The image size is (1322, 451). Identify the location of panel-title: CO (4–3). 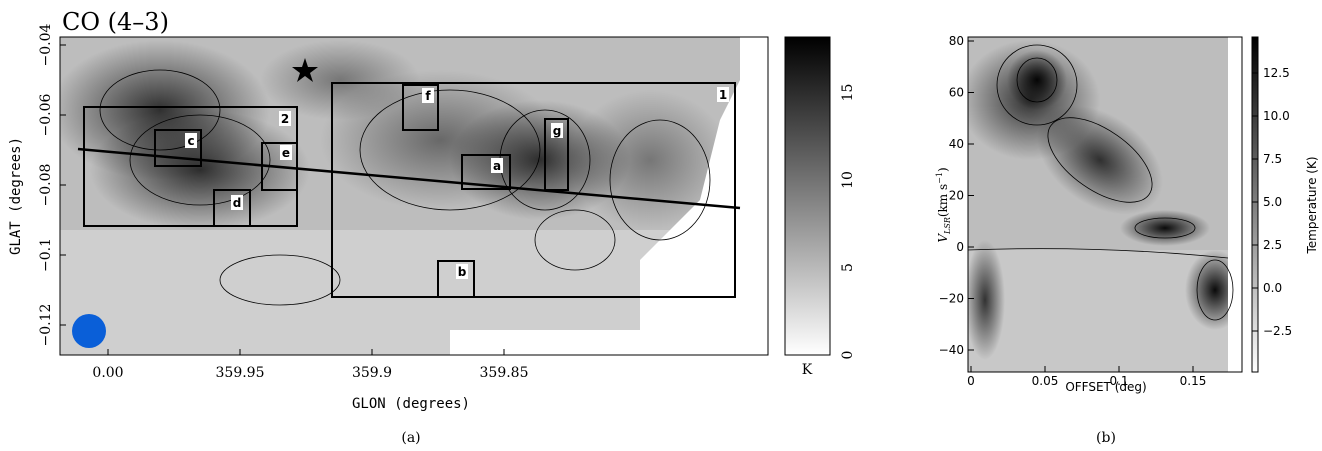
(115, 22).